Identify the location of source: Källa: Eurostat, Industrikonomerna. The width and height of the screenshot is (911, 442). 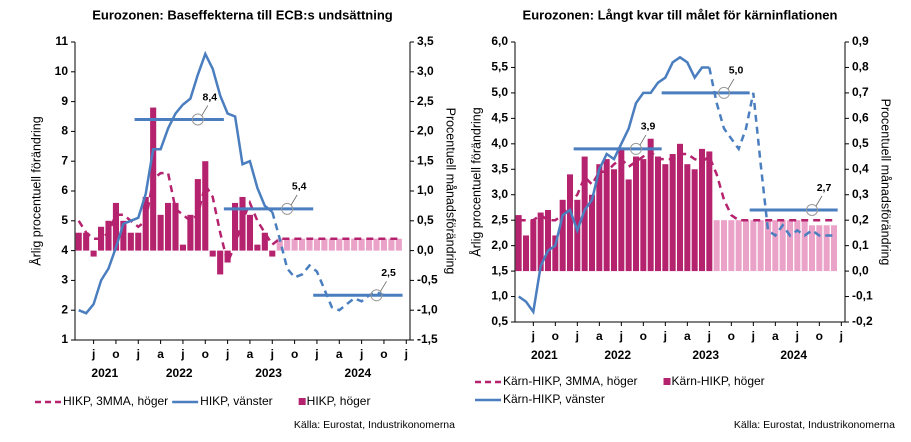
(814, 425).